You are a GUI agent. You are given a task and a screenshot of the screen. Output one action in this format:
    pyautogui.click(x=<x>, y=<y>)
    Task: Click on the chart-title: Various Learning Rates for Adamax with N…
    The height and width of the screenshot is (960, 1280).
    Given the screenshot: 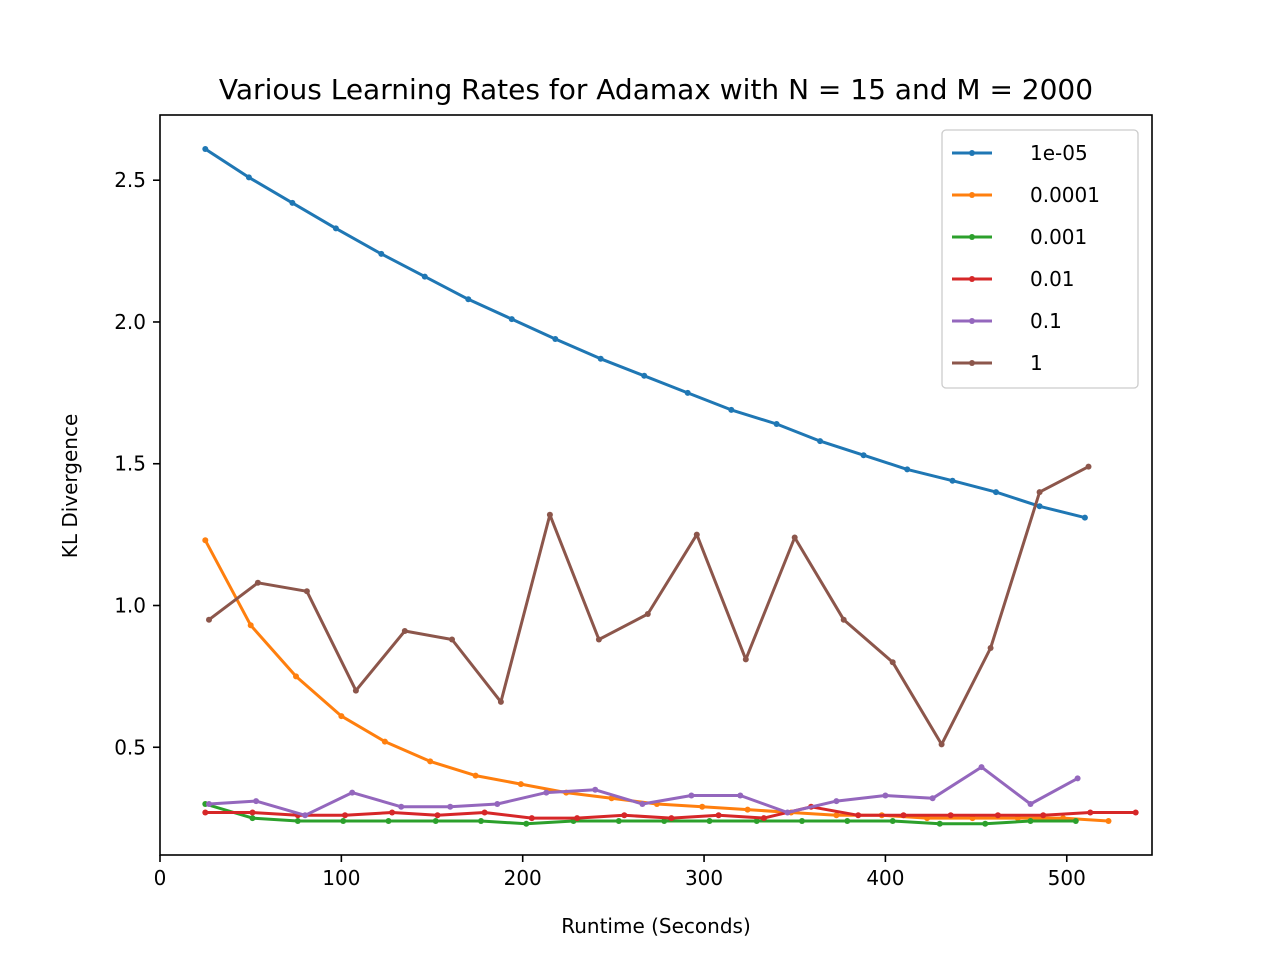 What is the action you would take?
    pyautogui.click(x=656, y=89)
    